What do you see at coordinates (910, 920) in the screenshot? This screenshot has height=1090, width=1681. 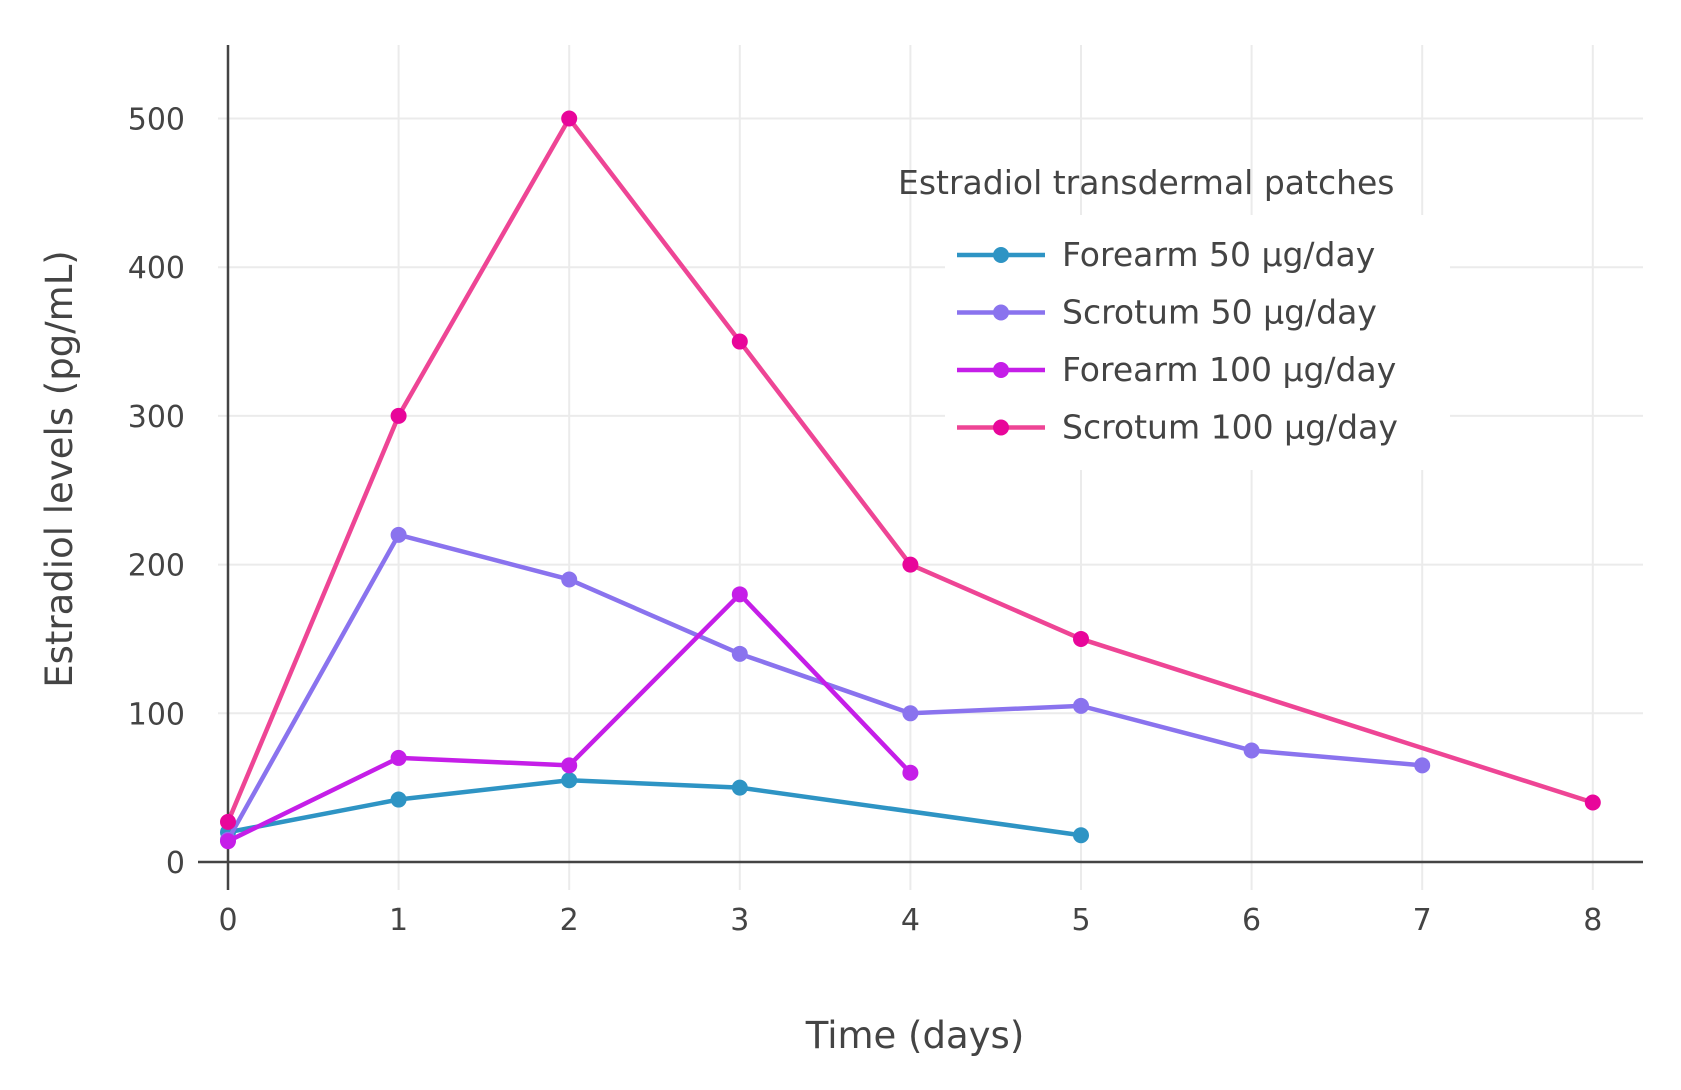 I see `x-tick-label: 4` at bounding box center [910, 920].